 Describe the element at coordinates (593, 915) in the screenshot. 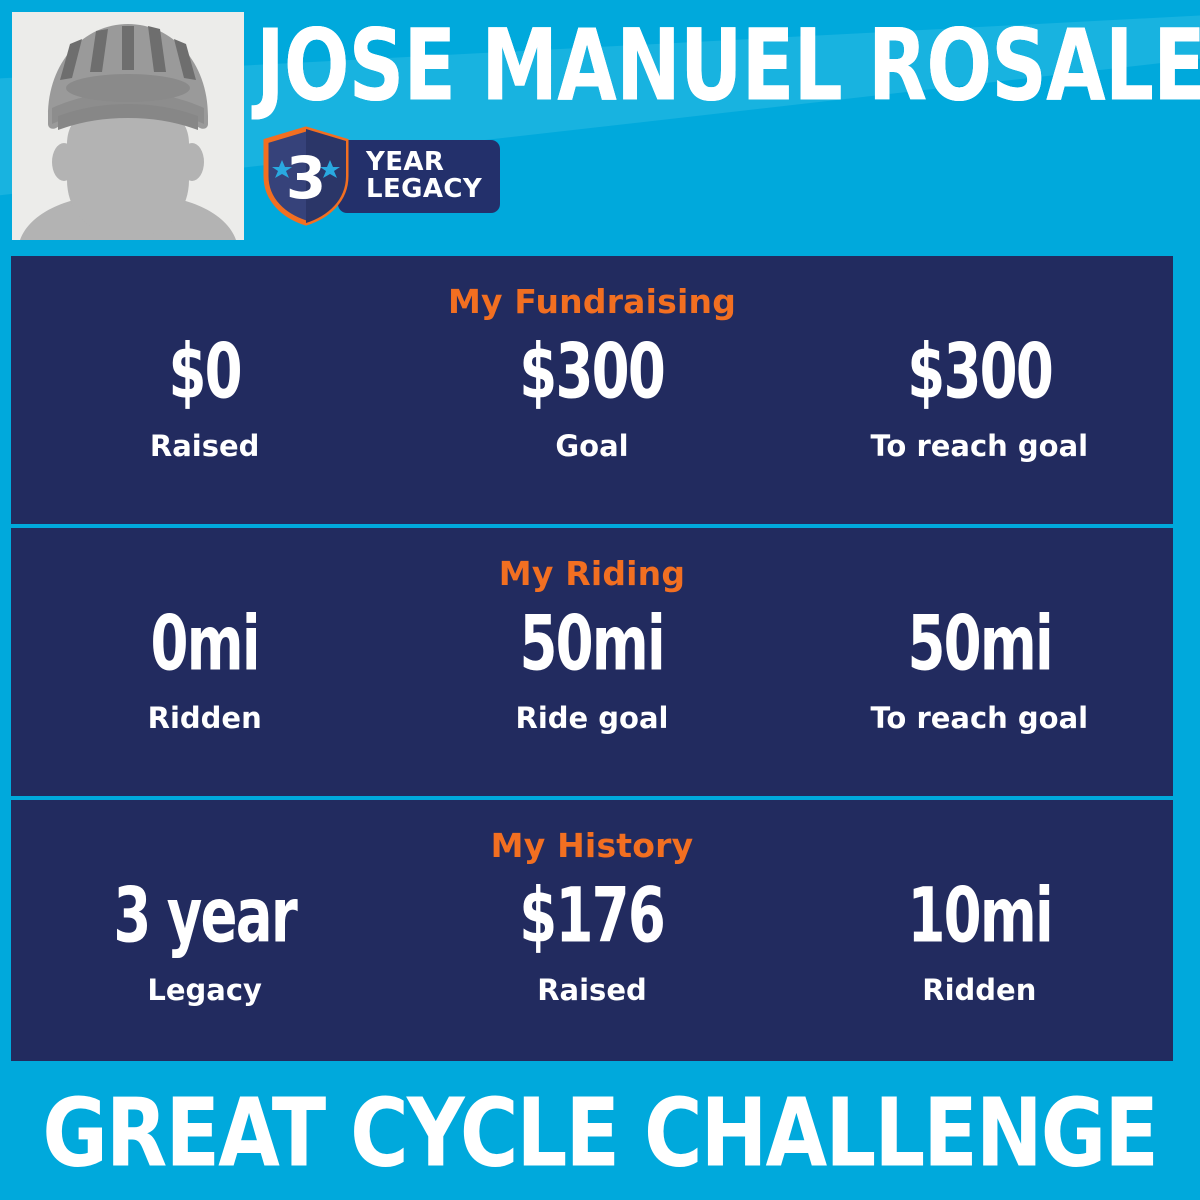

I see `stat-value: $176` at that location.